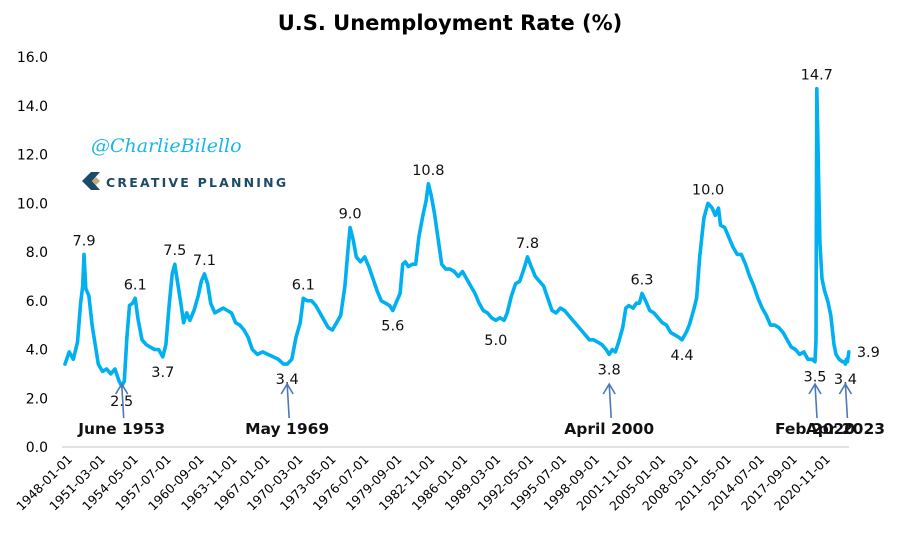  I want to click on annotation-label: Feb 2020, so click(815, 429).